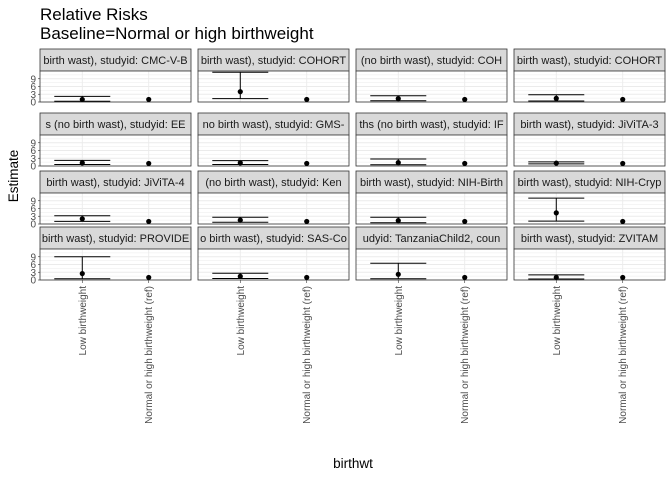  What do you see at coordinates (177, 33) in the screenshot?
I see `chart-subtitle: Baseline=Normal or high birthweight` at bounding box center [177, 33].